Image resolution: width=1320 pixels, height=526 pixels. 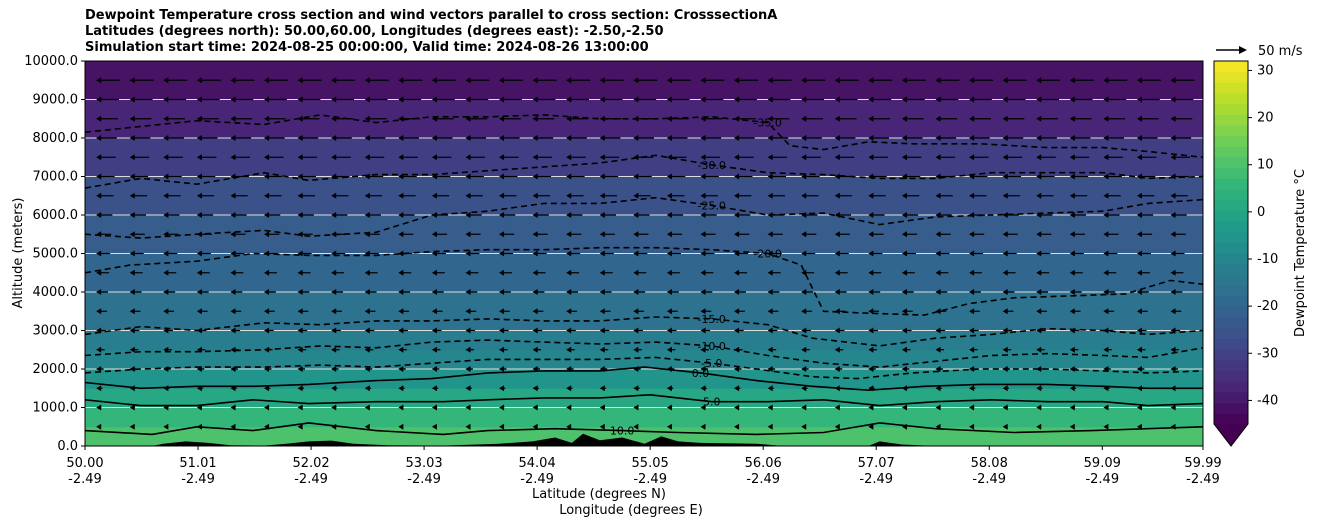 I want to click on y-tick-label: 4000.0, so click(x=56, y=292).